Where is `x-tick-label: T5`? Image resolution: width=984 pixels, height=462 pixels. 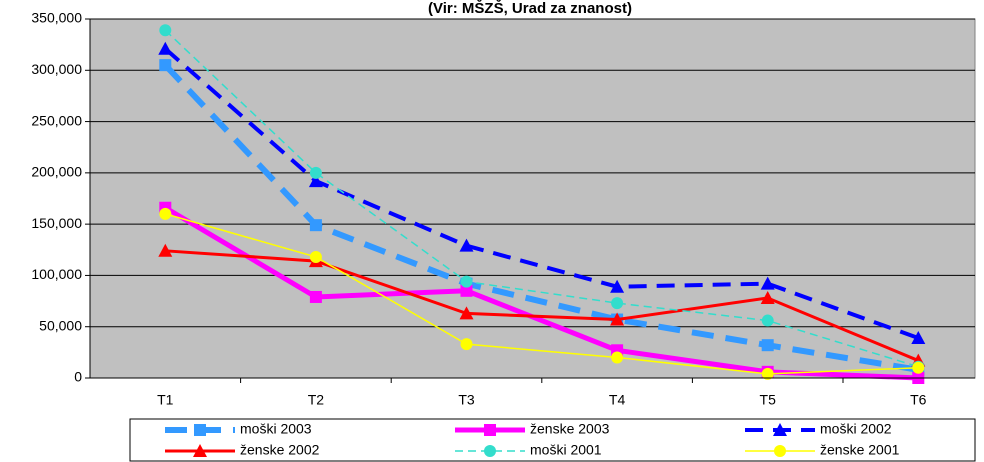
x-tick-label: T5 is located at coordinates (768, 400).